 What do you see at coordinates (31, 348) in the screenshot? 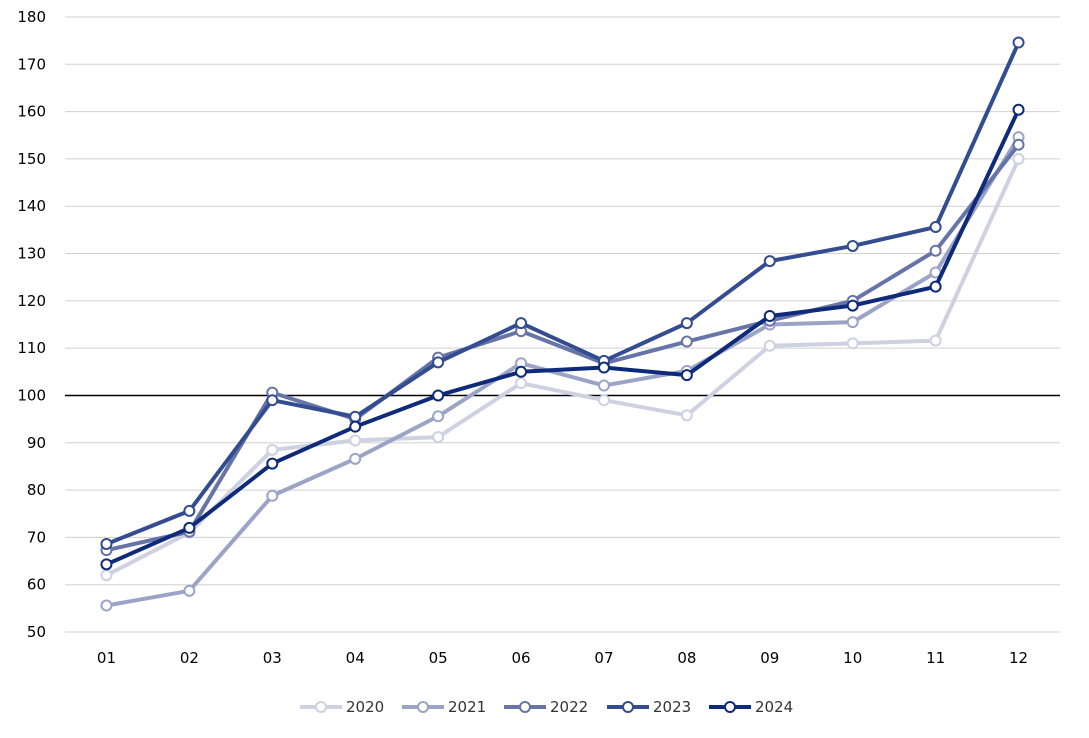
I see `y-tick-label: 110` at bounding box center [31, 348].